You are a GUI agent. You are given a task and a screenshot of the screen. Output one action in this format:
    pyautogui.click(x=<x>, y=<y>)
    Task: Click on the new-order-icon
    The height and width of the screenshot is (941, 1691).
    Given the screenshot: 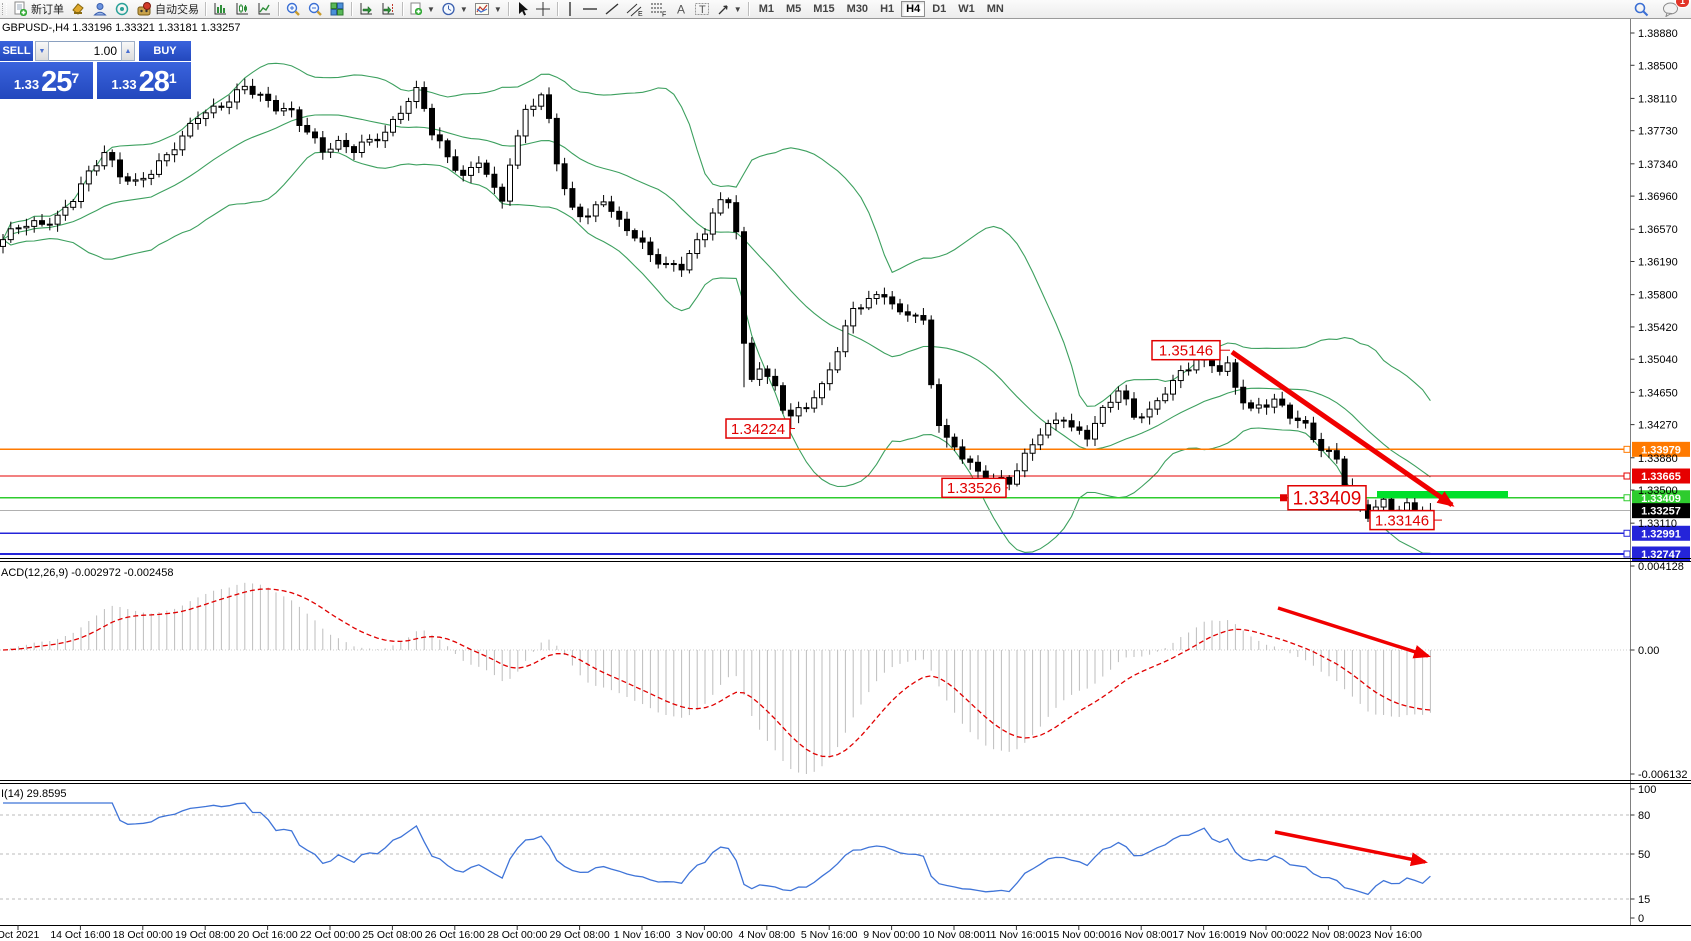 What is the action you would take?
    pyautogui.click(x=20, y=8)
    